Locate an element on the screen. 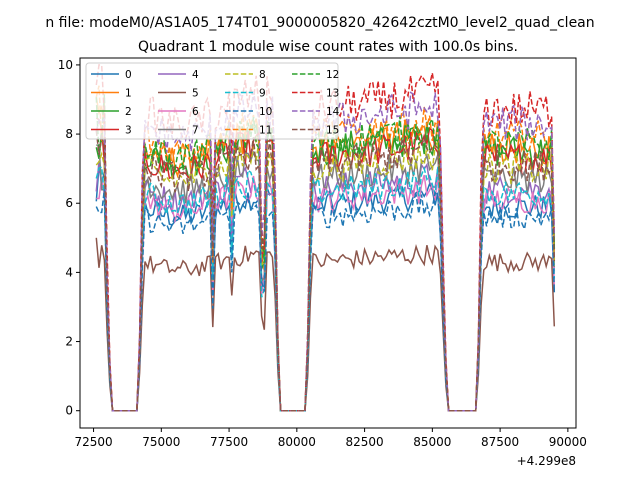 This screenshot has height=480, width=640. legend-label-9: 9 is located at coordinates (262, 94).